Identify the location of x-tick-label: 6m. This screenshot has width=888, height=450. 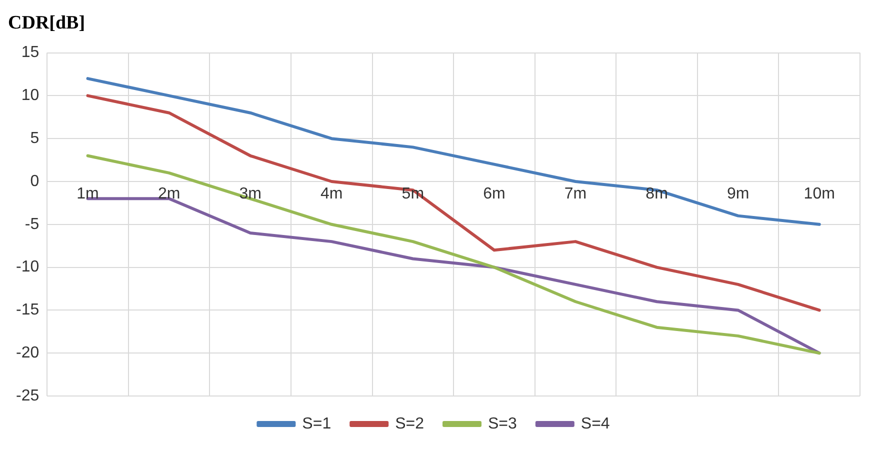
(494, 194).